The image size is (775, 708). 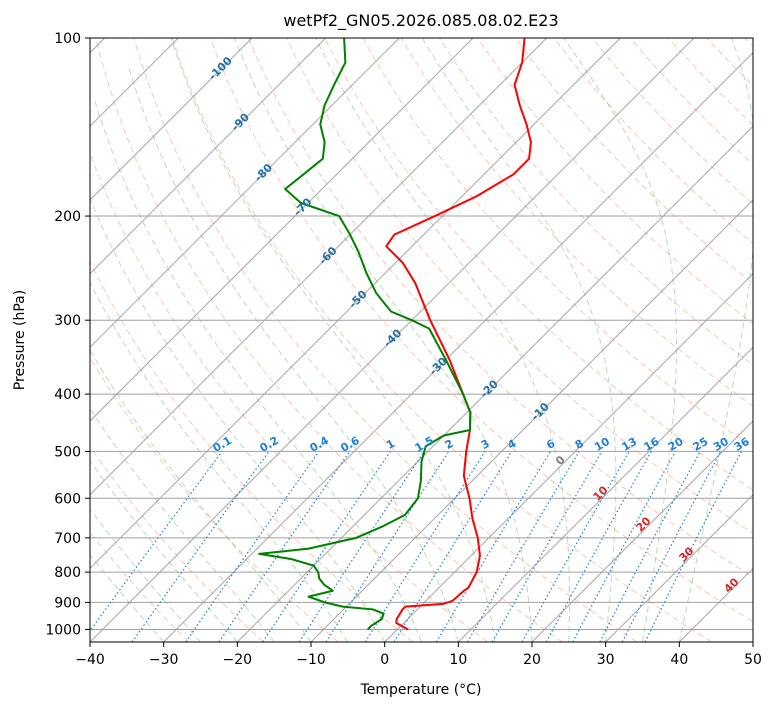 What do you see at coordinates (606, 660) in the screenshot?
I see `x-tick-label: 30` at bounding box center [606, 660].